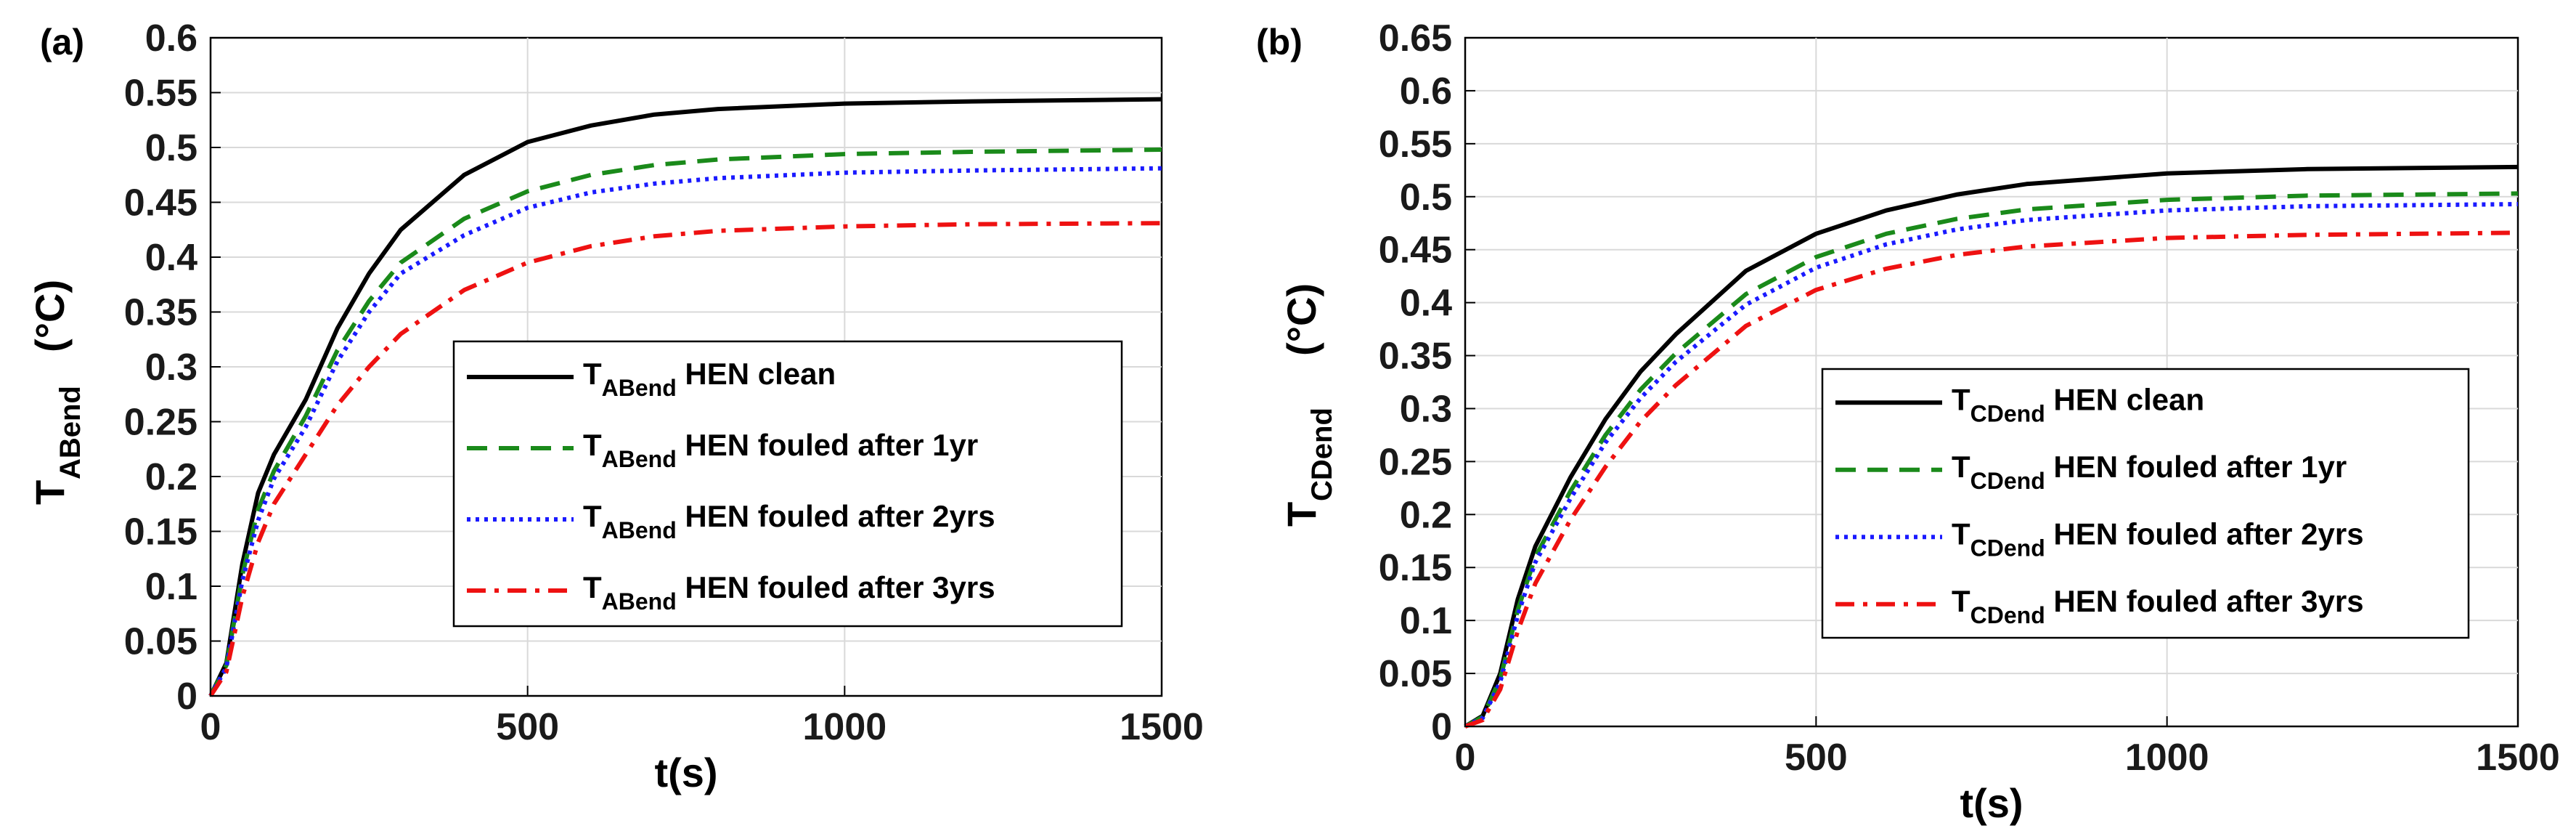  I want to click on legend-entry: TCDend HEN fouled after 1yr, so click(2149, 472).